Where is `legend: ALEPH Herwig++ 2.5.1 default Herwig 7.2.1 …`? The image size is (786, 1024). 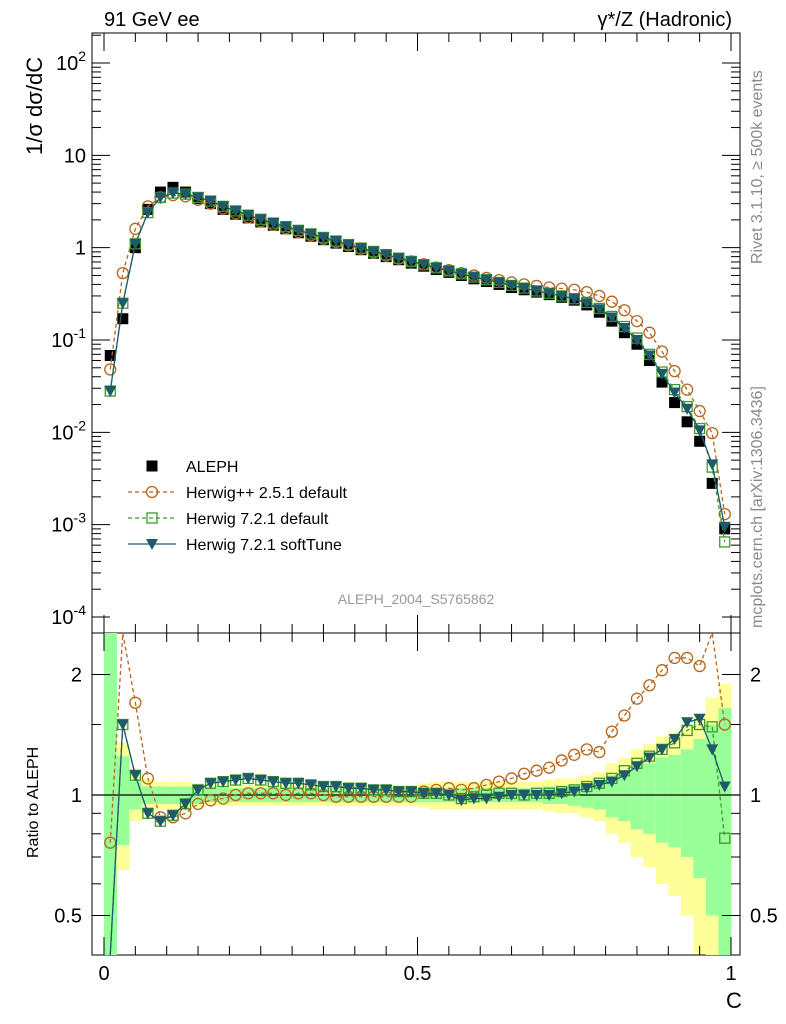 legend: ALEPH Herwig++ 2.5.1 default Herwig 7.2.1 … is located at coordinates (238, 506).